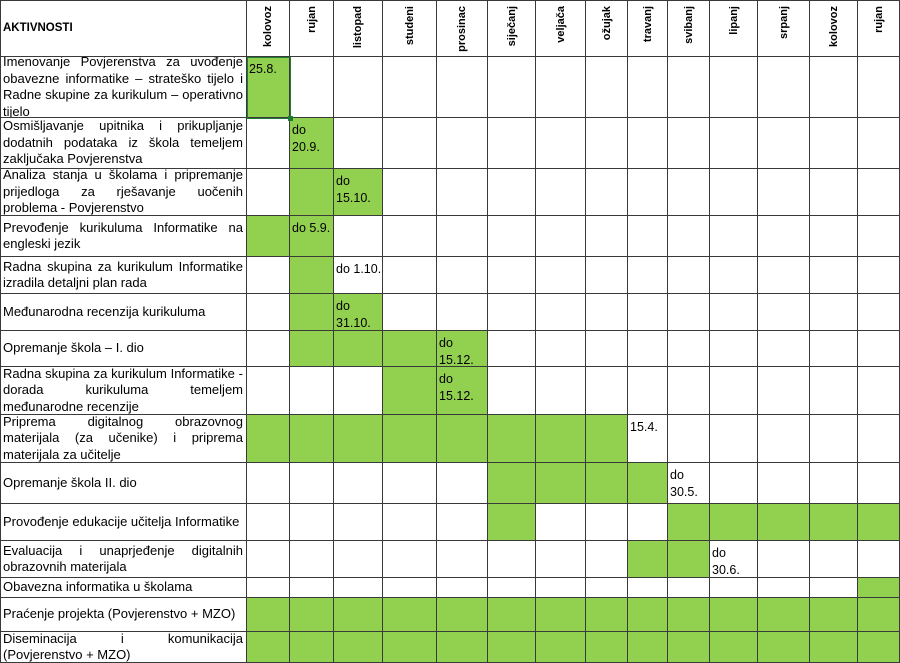 The width and height of the screenshot is (900, 663). Describe the element at coordinates (512, 28) in the screenshot. I see `header-month-5: siječanj` at that location.